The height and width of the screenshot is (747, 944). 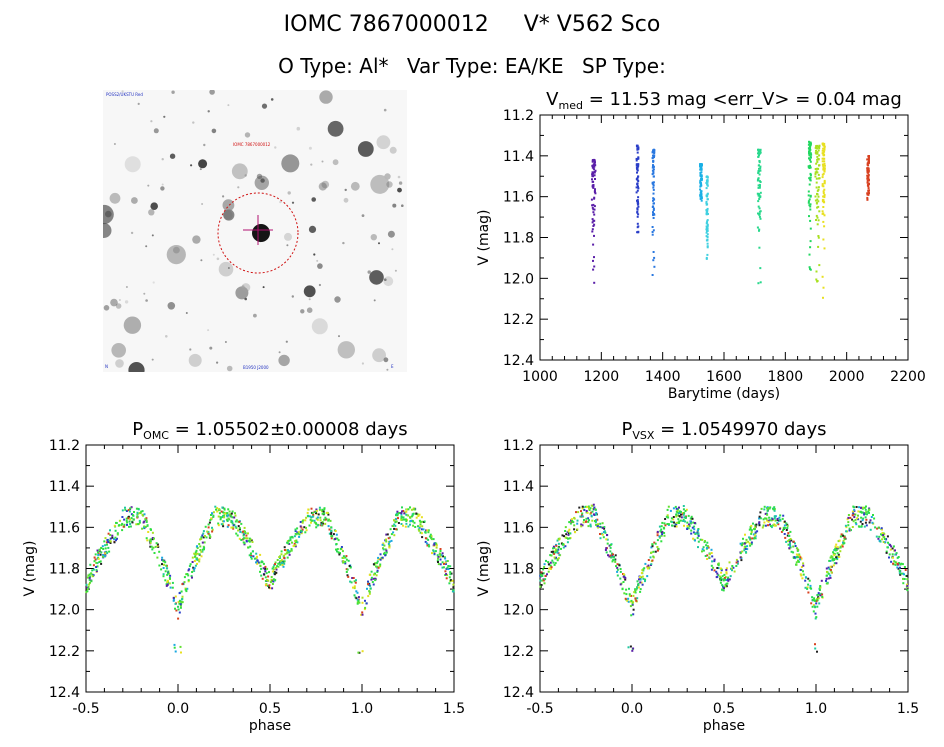 I want to click on y-tick-label: 11.8, so click(x=64, y=570).